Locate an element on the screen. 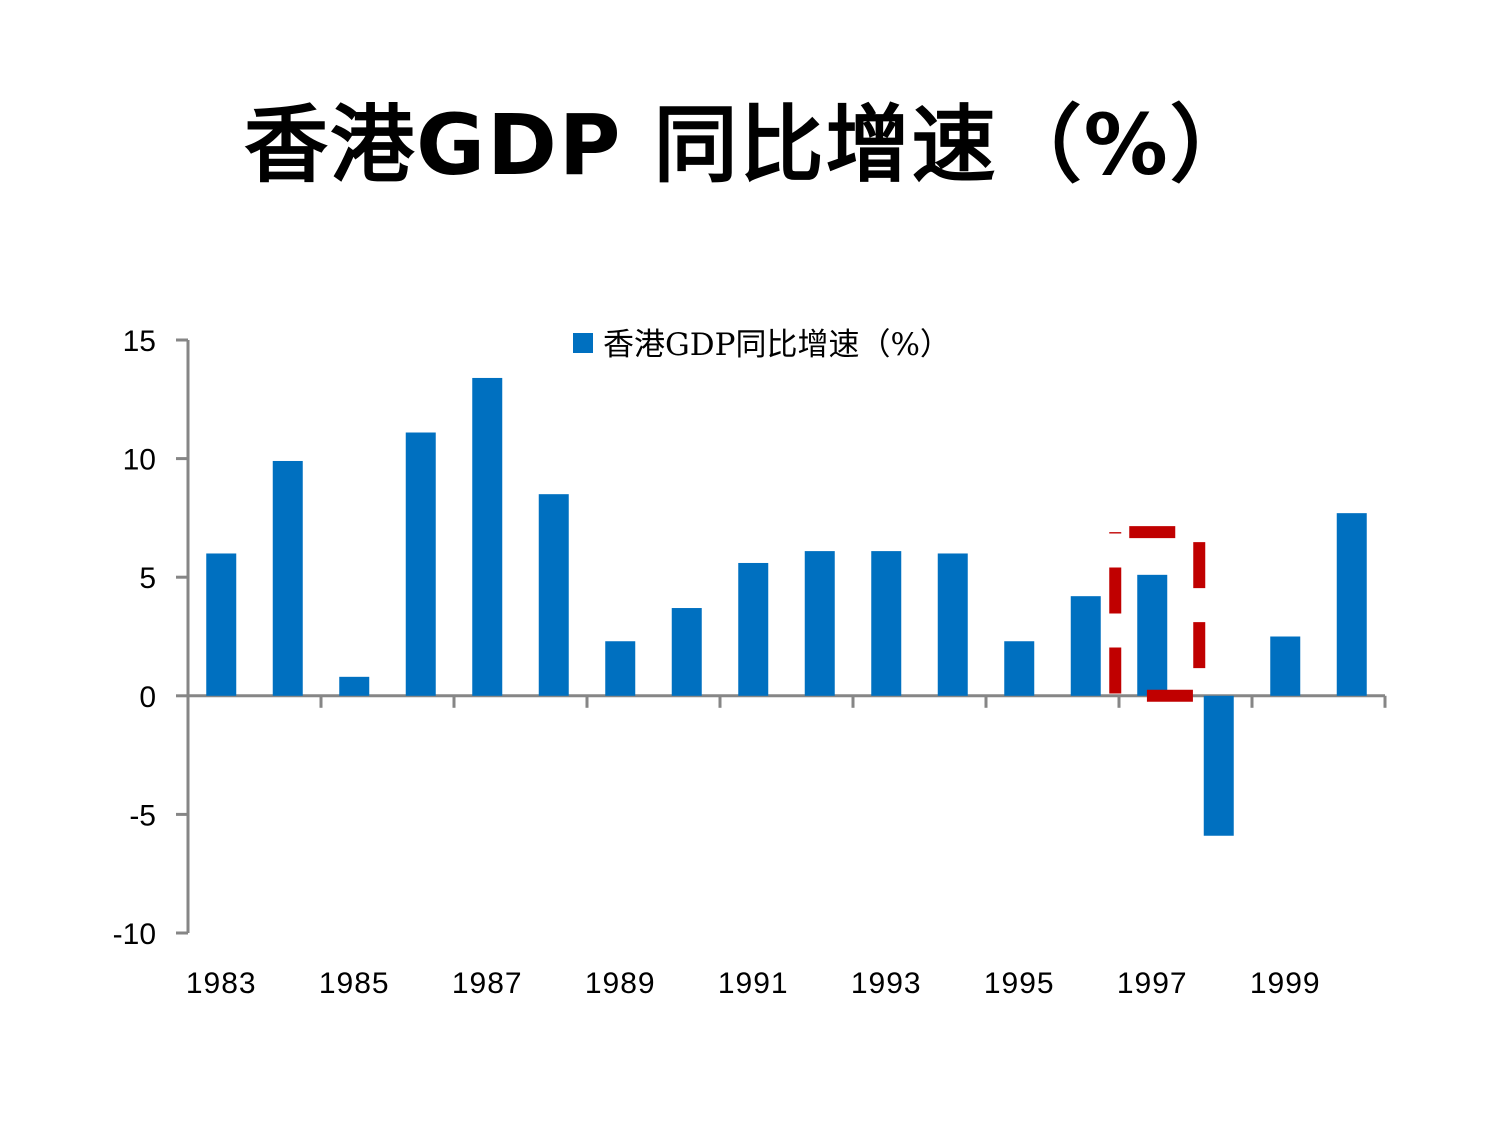 This screenshot has width=1500, height=1125. legend-swatch is located at coordinates (583, 343).